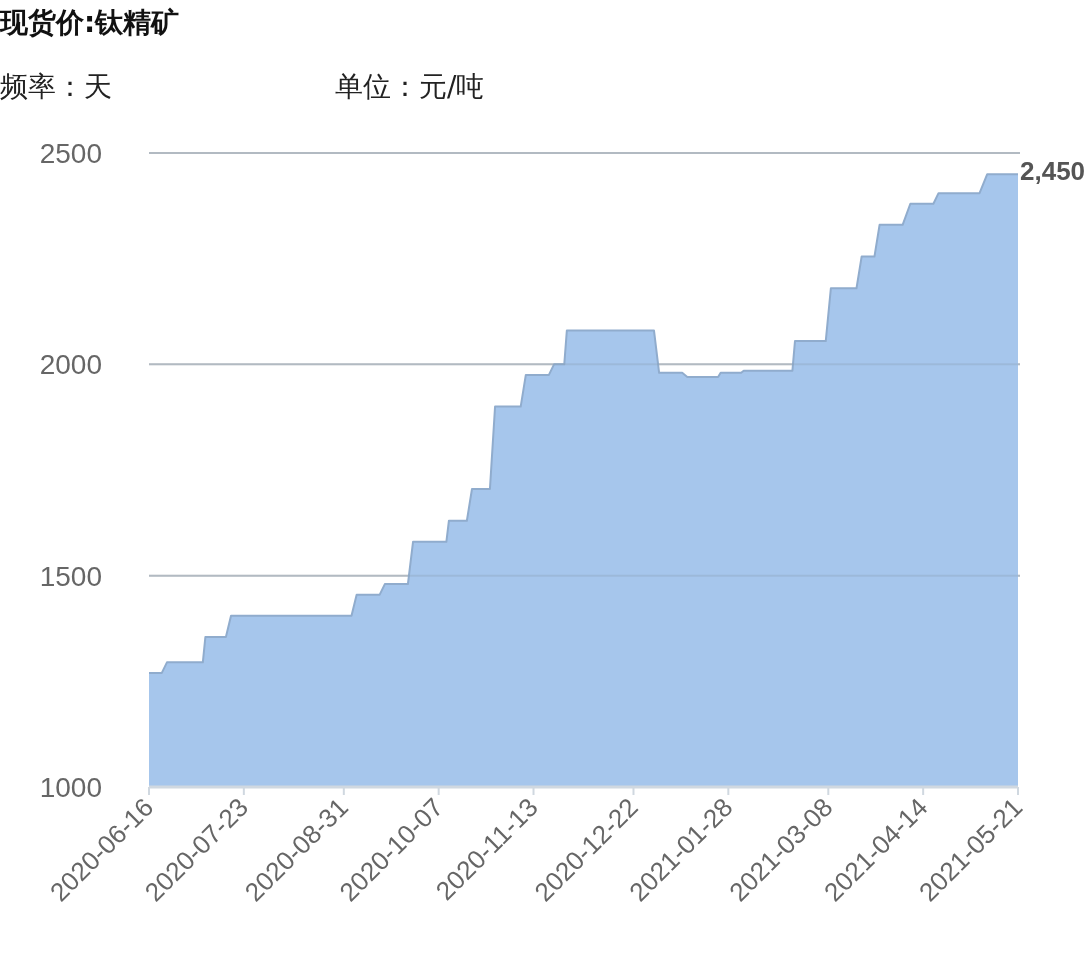 This screenshot has height=970, width=1090. What do you see at coordinates (70, 365) in the screenshot?
I see `y-tick-label: 2000` at bounding box center [70, 365].